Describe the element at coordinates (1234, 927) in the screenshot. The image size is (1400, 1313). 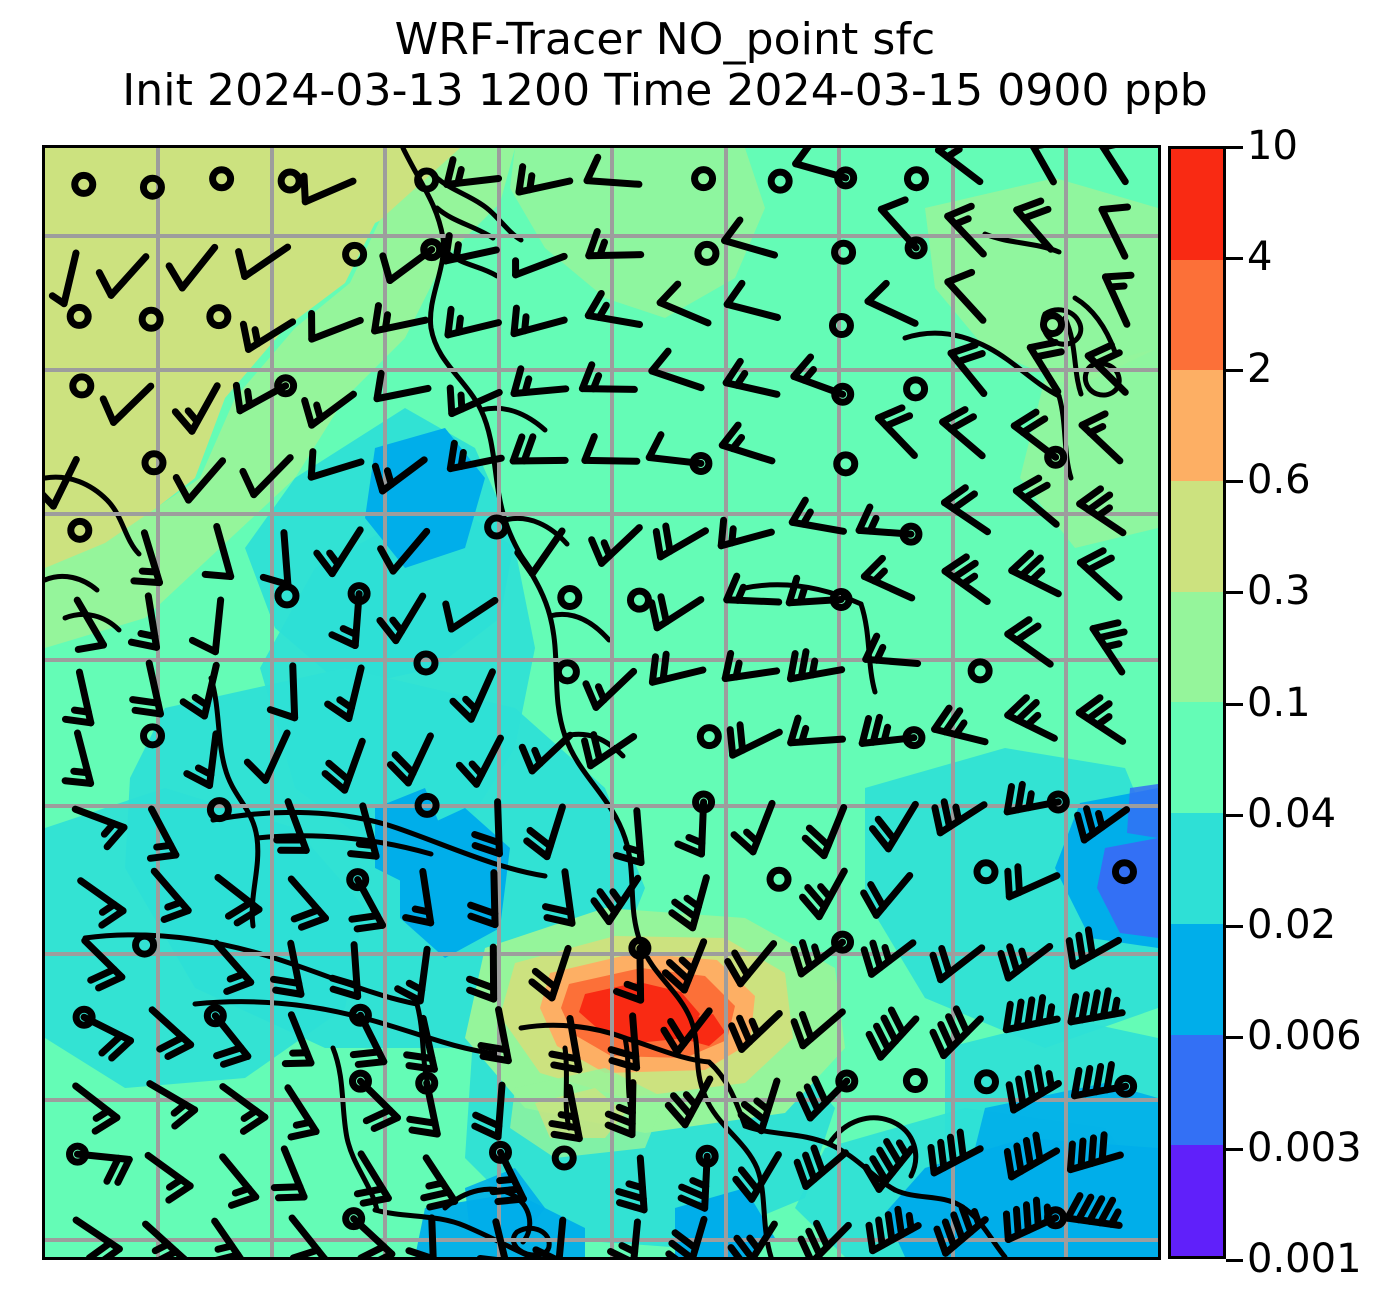
I see `colorbar-tick-0.02` at that location.